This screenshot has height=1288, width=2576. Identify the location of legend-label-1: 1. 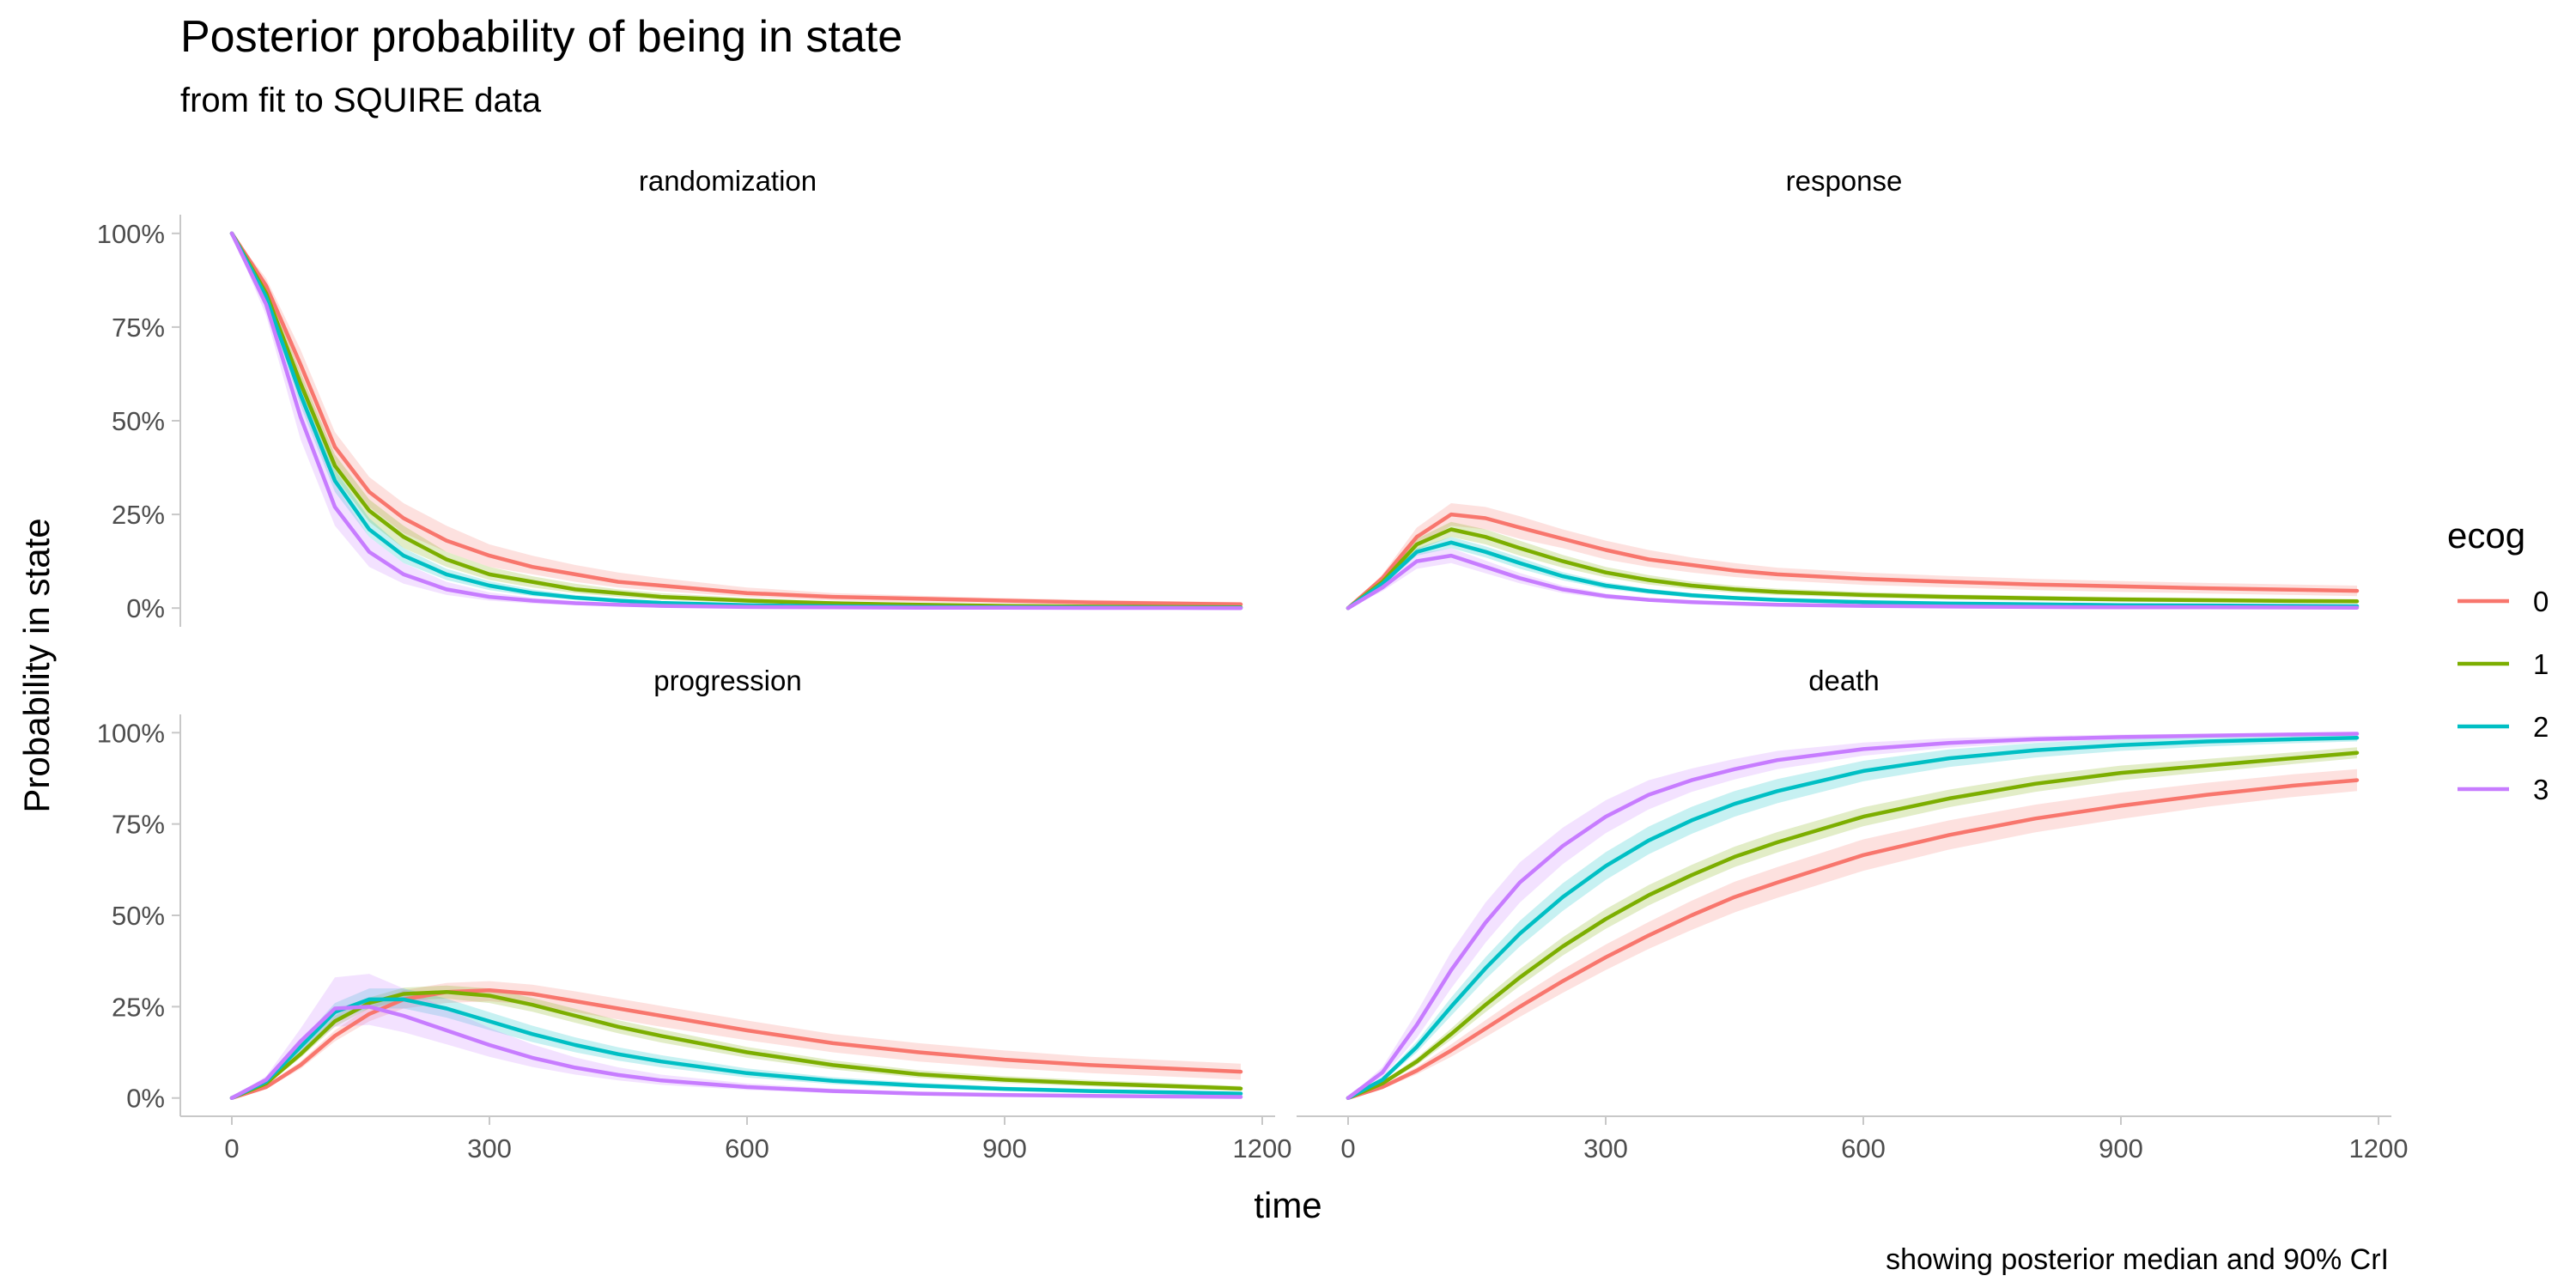
(2541, 664).